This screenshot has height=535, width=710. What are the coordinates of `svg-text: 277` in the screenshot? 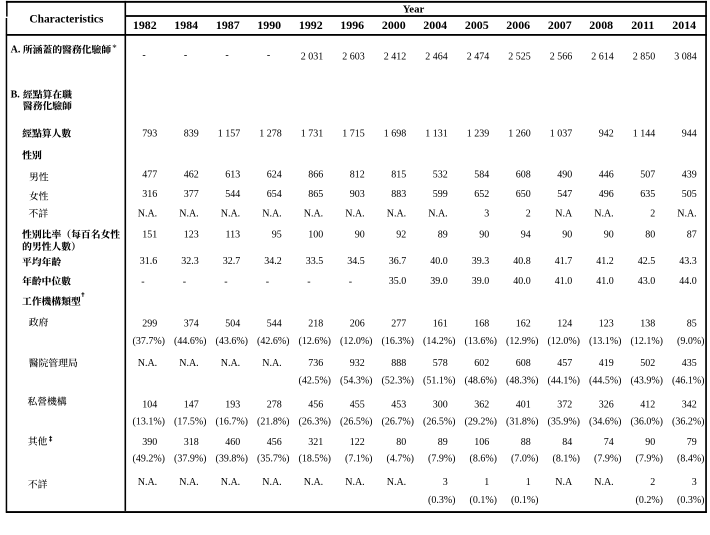 It's located at (398, 324).